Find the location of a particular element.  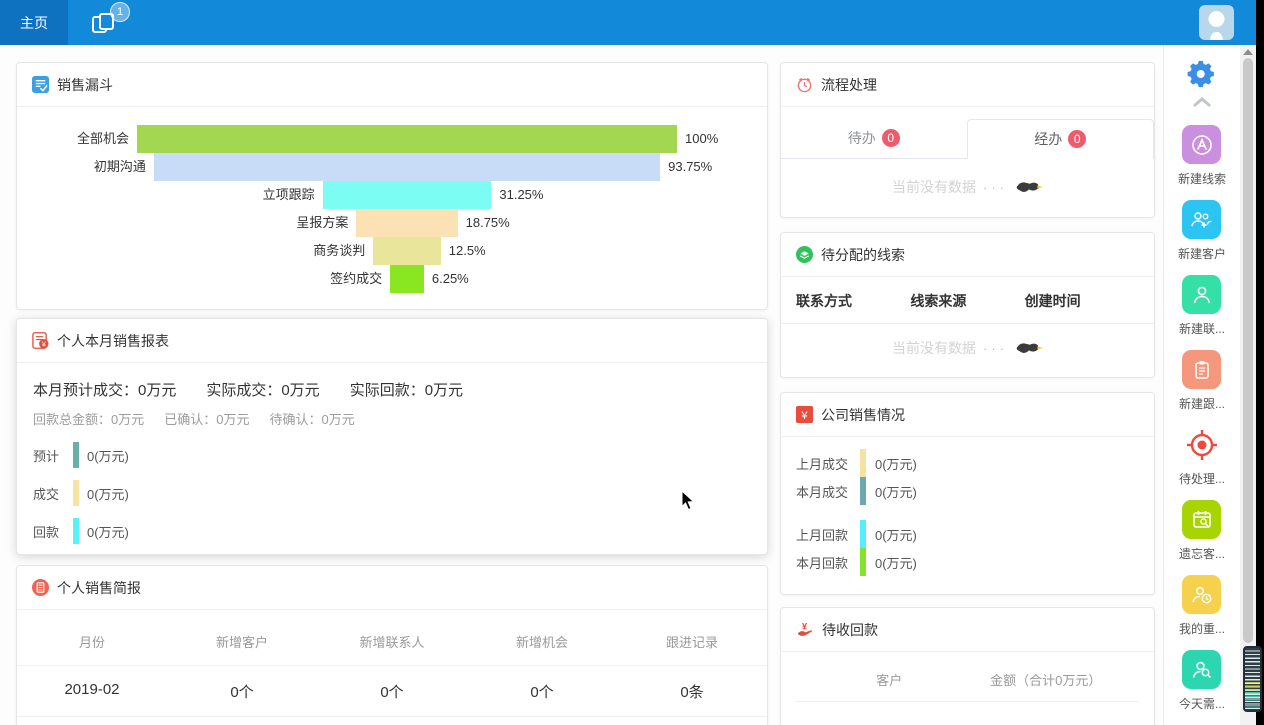

table-row: 2019-02 0个 0个 0个 0条 is located at coordinates (392, 691).